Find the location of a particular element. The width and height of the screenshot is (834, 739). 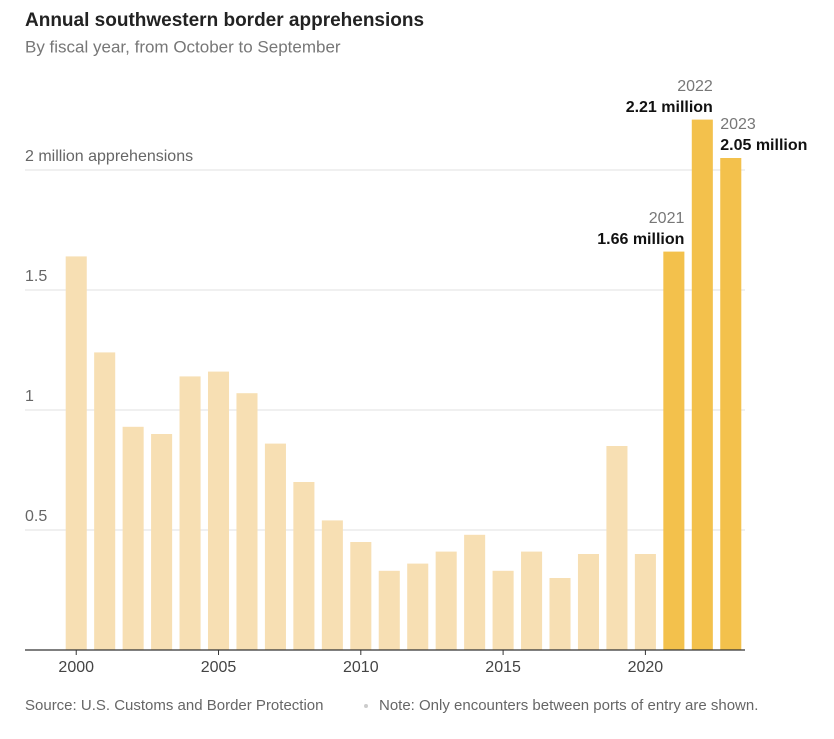

value-label: 1.66 million is located at coordinates (640, 239).